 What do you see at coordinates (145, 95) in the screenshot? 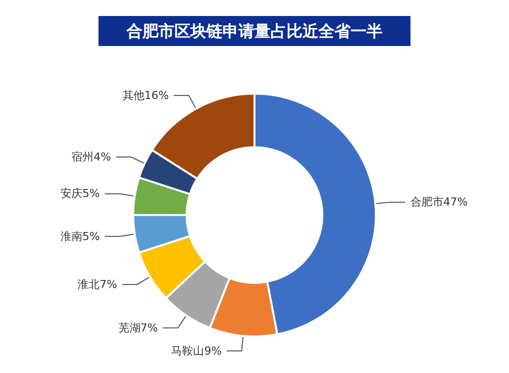
I see `slice-label: 其他16%` at bounding box center [145, 95].